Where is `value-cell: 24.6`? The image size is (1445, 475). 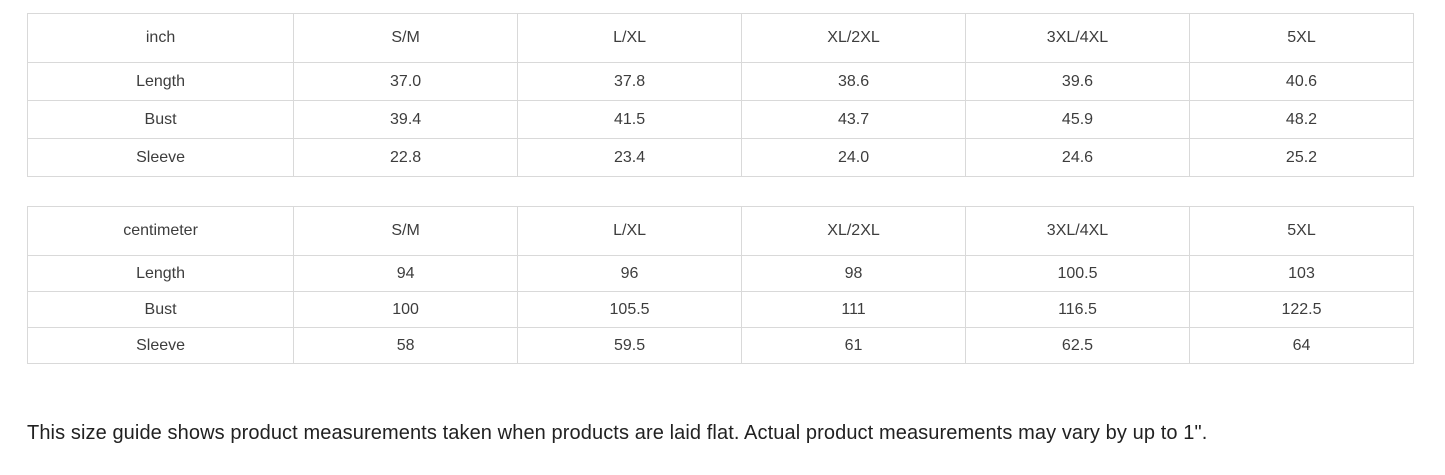
value-cell: 24.6 is located at coordinates (1077, 157).